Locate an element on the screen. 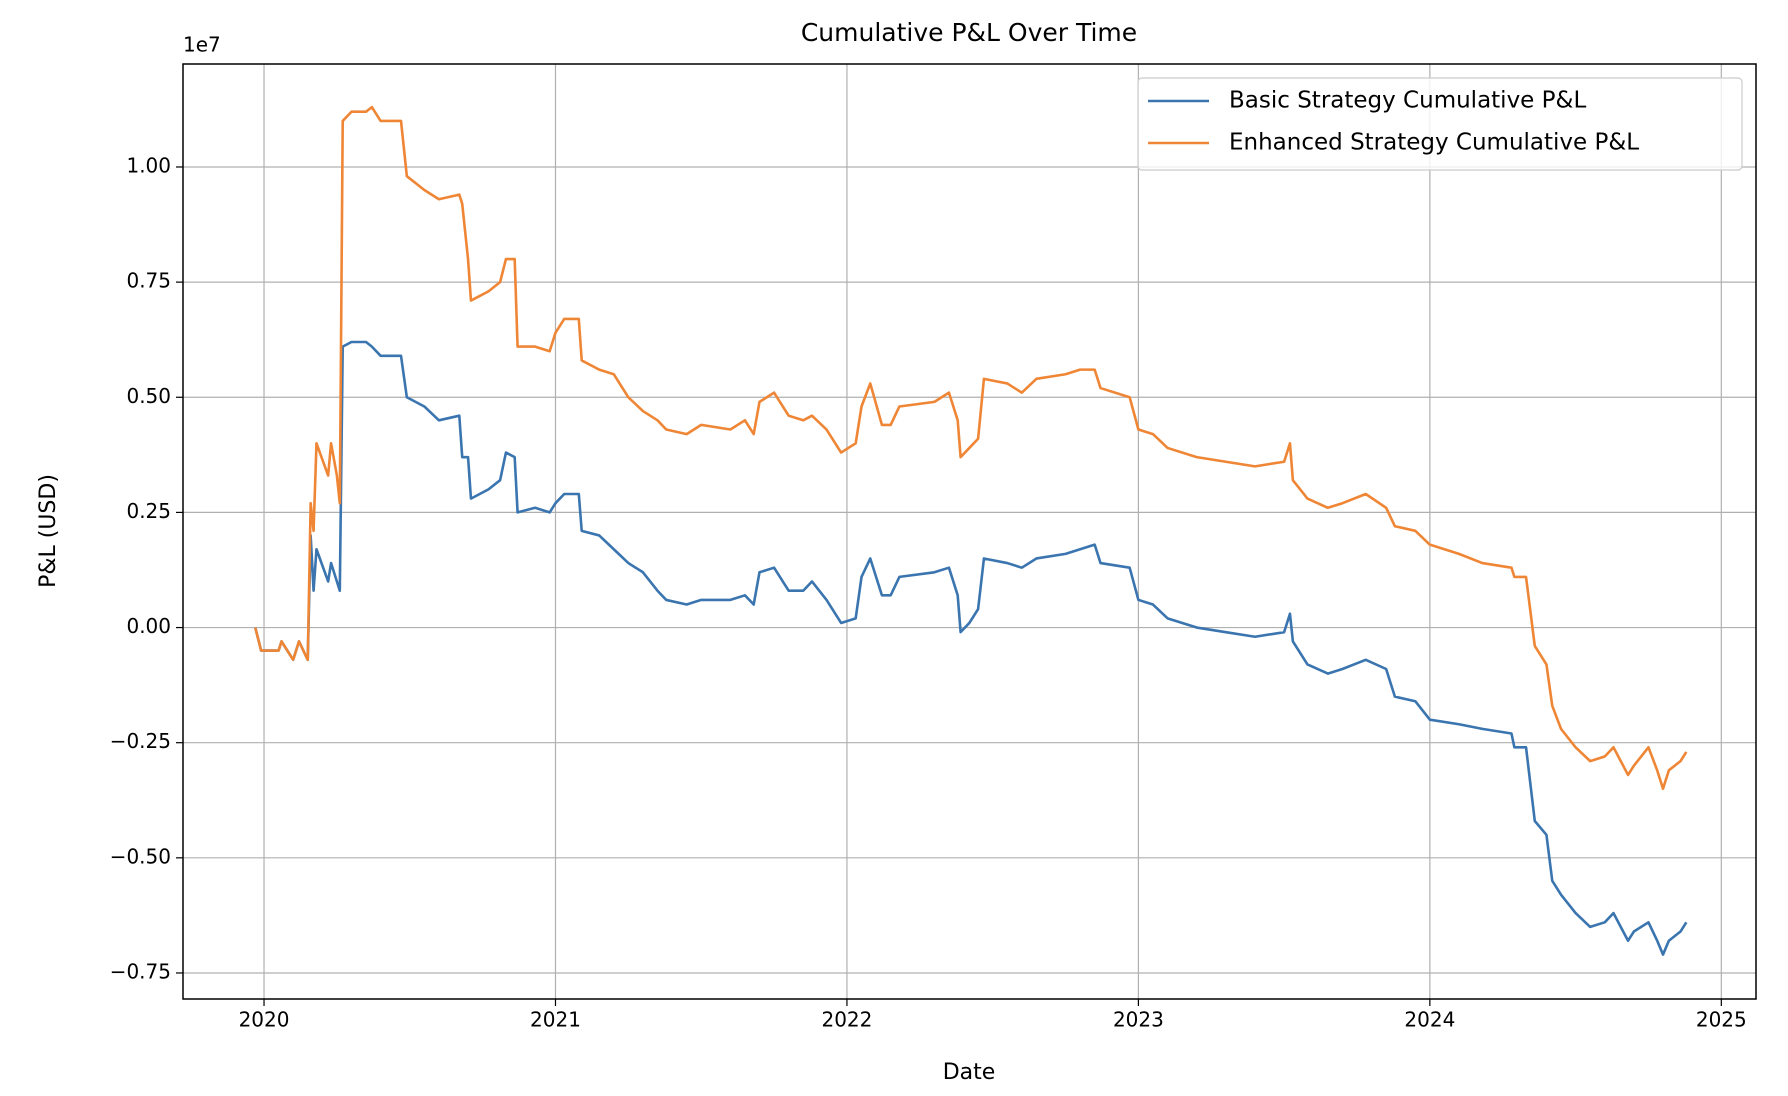 Image resolution: width=1788 pixels, height=1096 pixels. y-tick-label: −0.50 is located at coordinates (140, 856).